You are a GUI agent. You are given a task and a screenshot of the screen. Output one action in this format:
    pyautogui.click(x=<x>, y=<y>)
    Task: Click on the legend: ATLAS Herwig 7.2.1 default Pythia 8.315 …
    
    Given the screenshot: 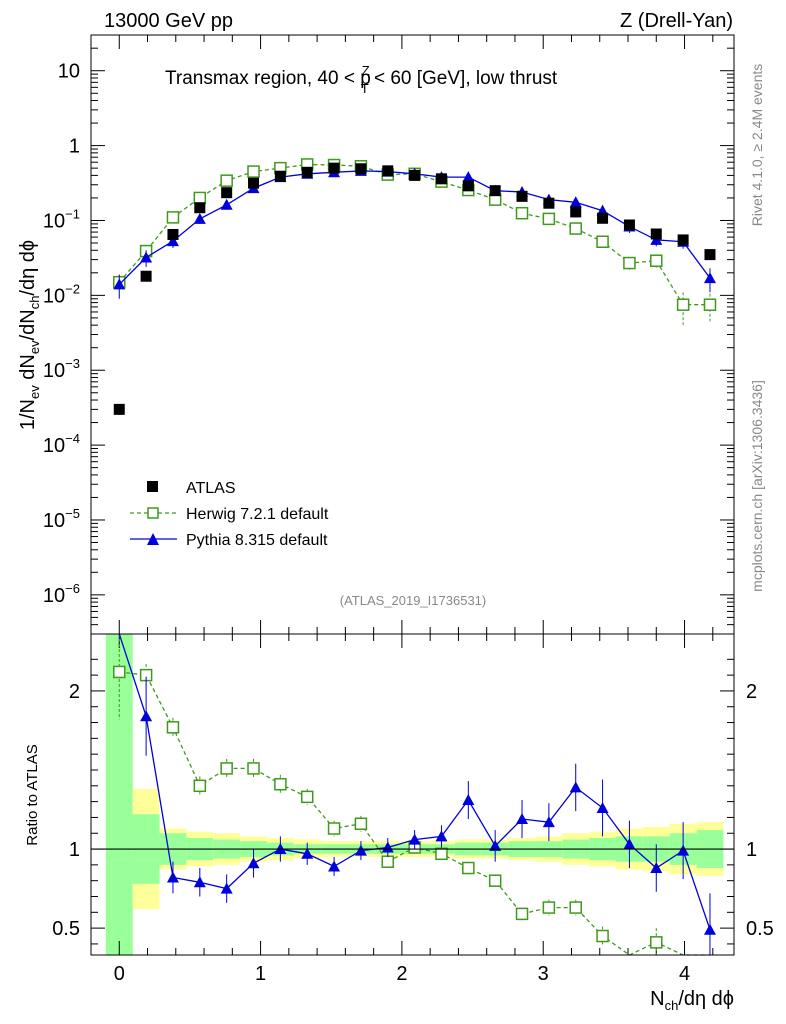 What is the action you would take?
    pyautogui.click(x=229, y=514)
    